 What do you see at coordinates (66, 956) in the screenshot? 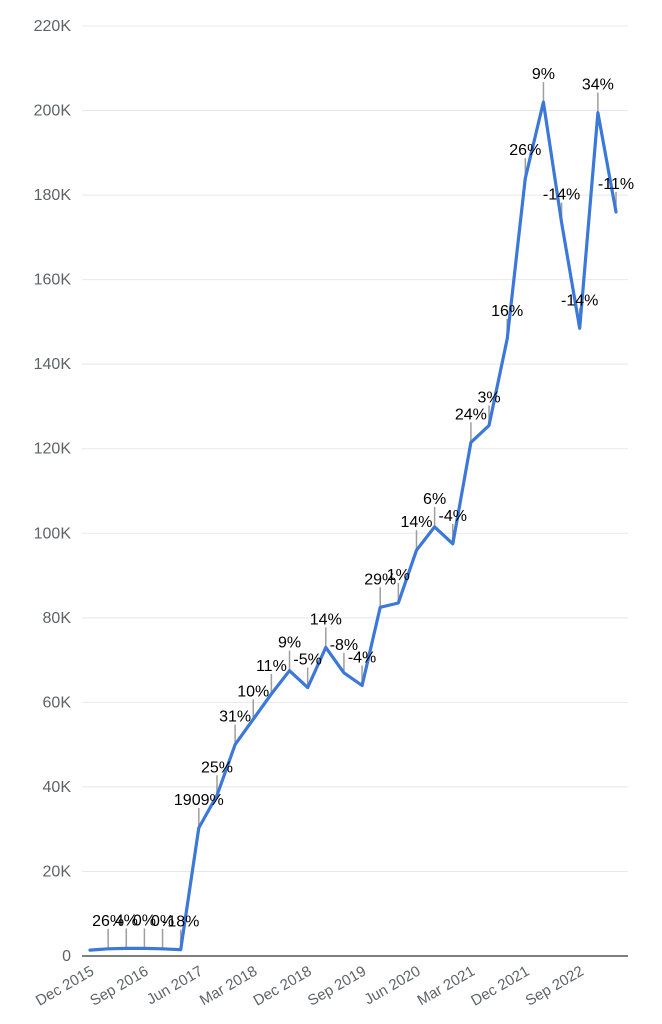
I see `y-tick-label: 0` at bounding box center [66, 956].